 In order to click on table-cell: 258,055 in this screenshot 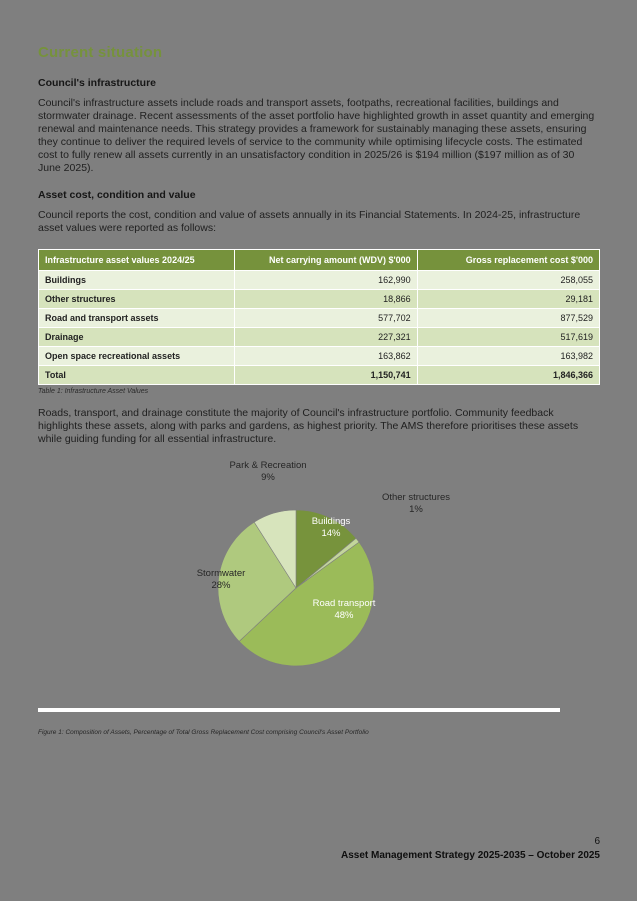, I will do `click(508, 280)`.